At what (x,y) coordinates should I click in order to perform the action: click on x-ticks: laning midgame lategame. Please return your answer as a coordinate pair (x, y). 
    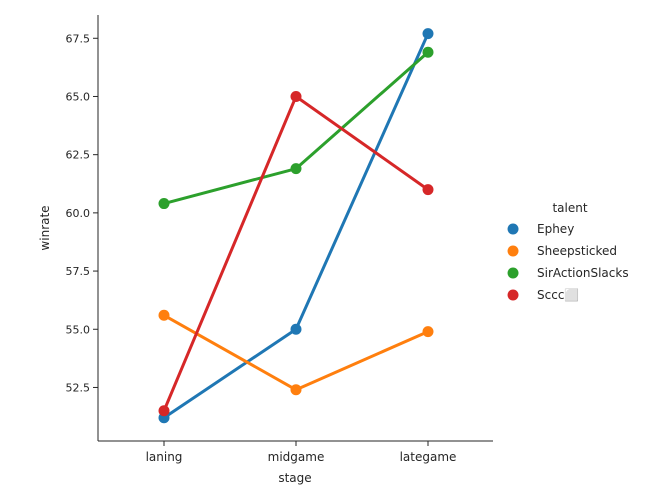
    Looking at the image, I should click on (301, 452).